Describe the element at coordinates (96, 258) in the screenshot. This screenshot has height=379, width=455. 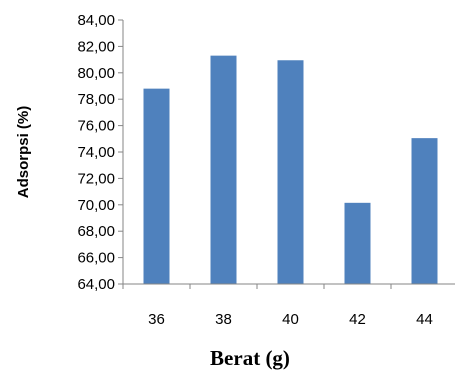
I see `y-tick-label: 66,00` at that location.